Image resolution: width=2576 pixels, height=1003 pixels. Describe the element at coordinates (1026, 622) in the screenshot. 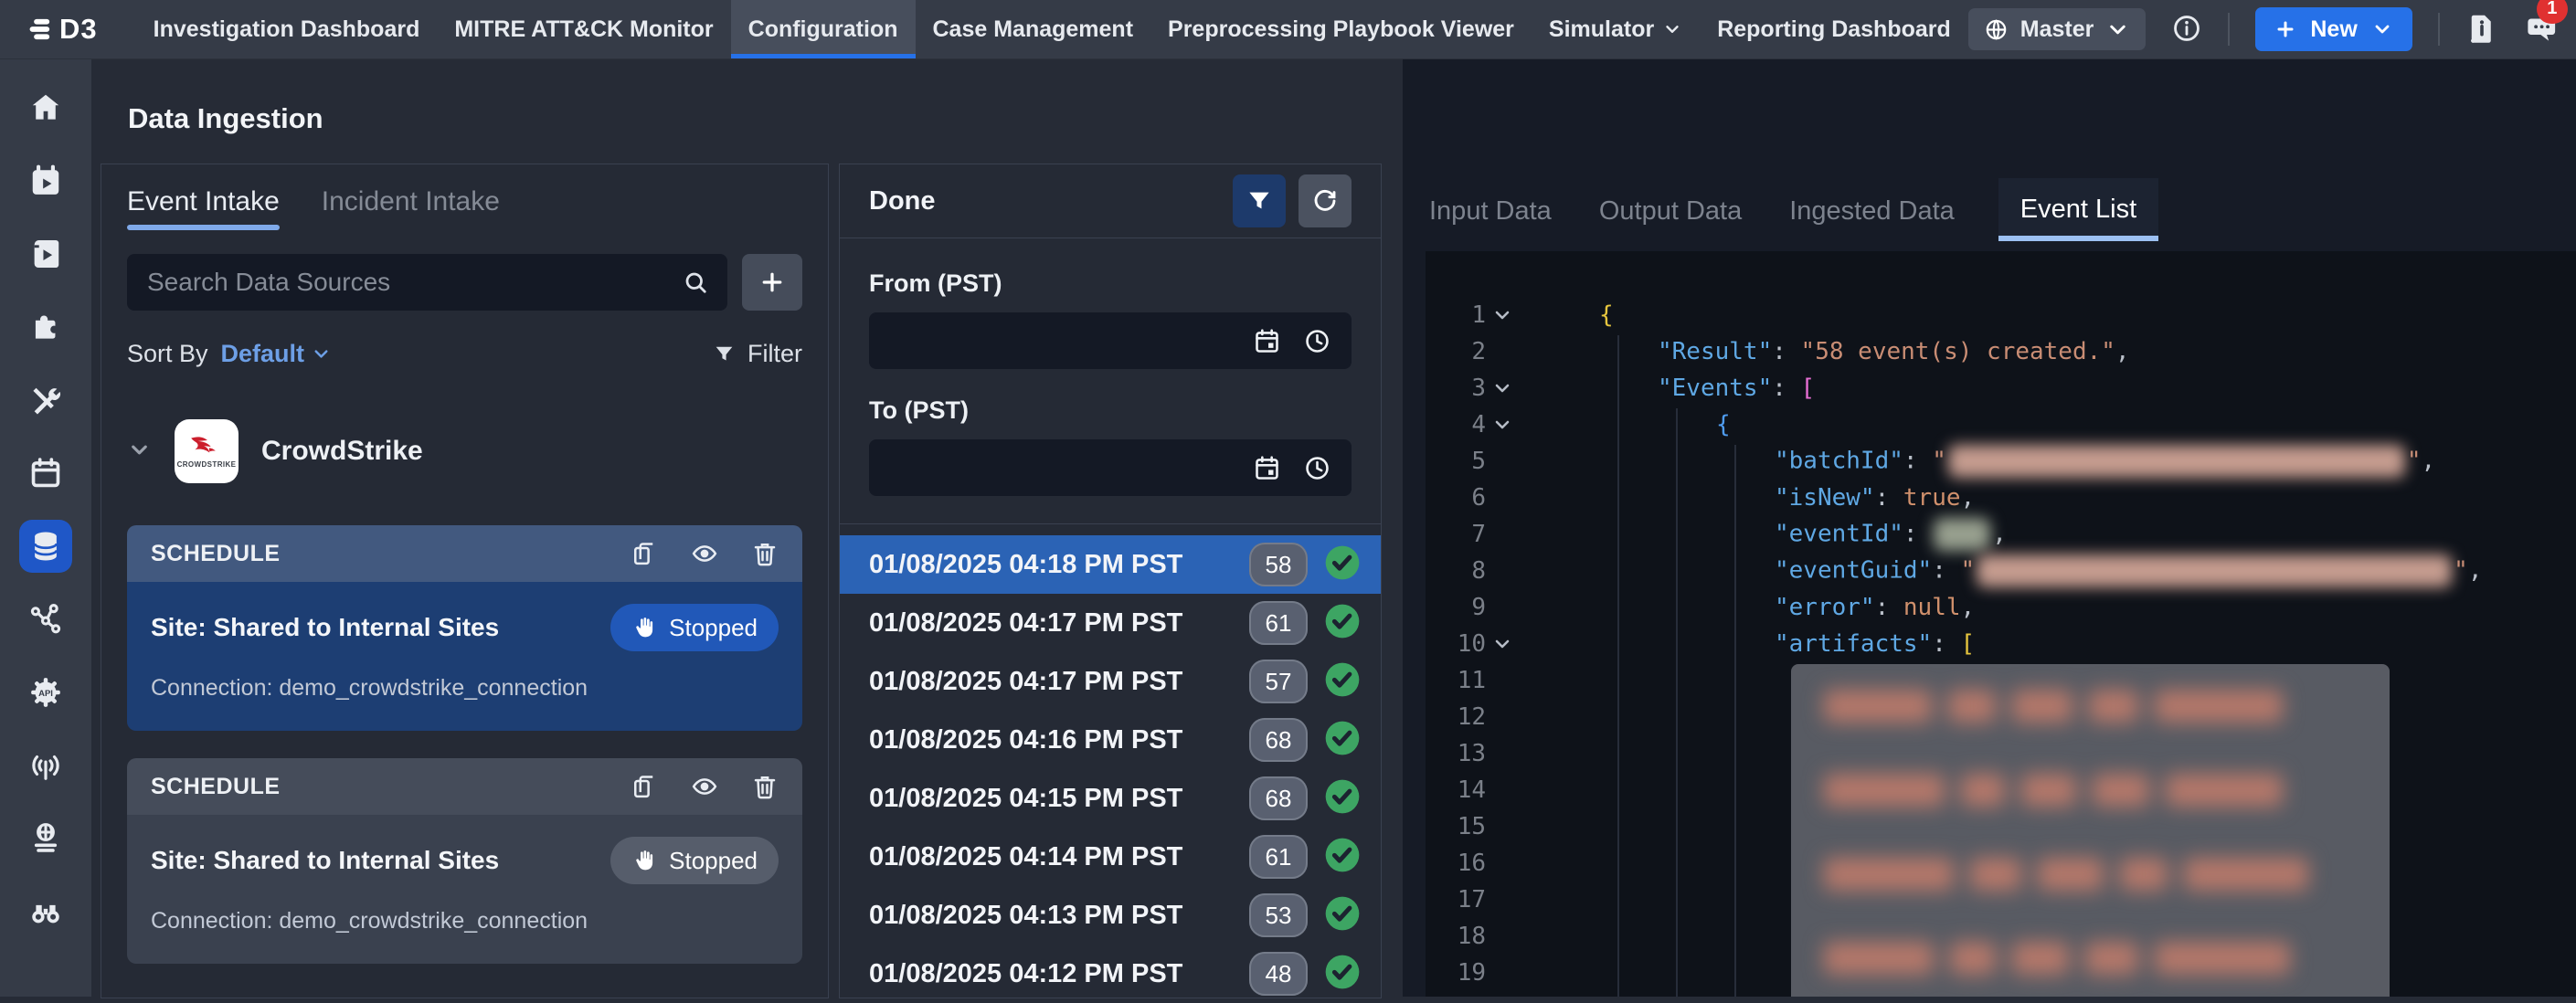

I see `run-timestamp: 01/08/2025 04:17 PM PST` at that location.